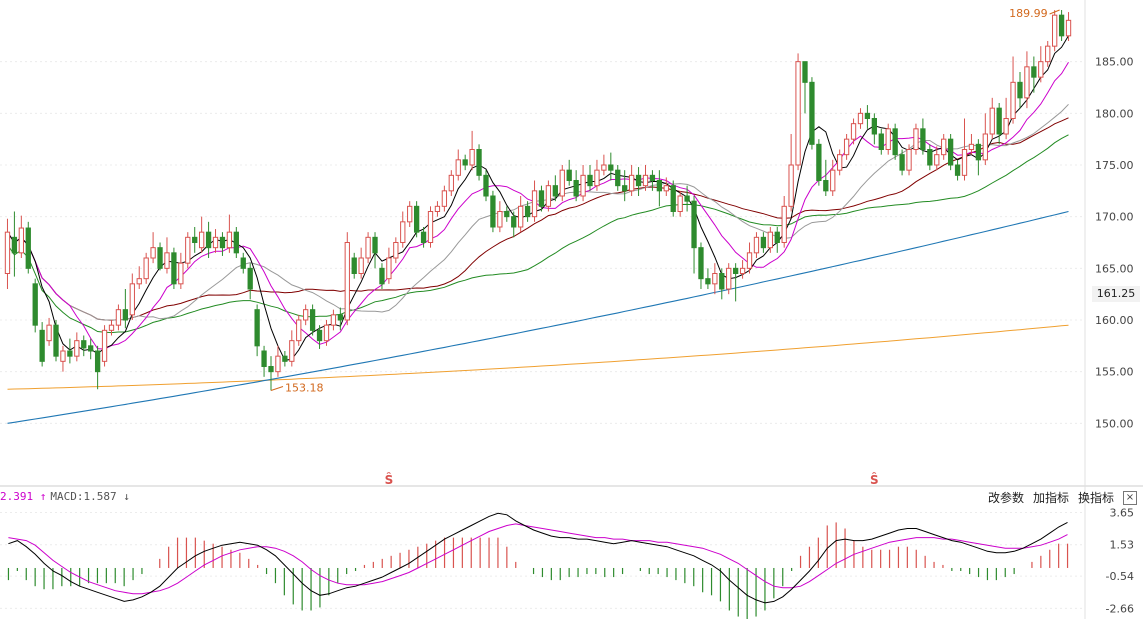 The image size is (1143, 619). I want to click on macd-tick-label: -0.54, so click(1120, 576).